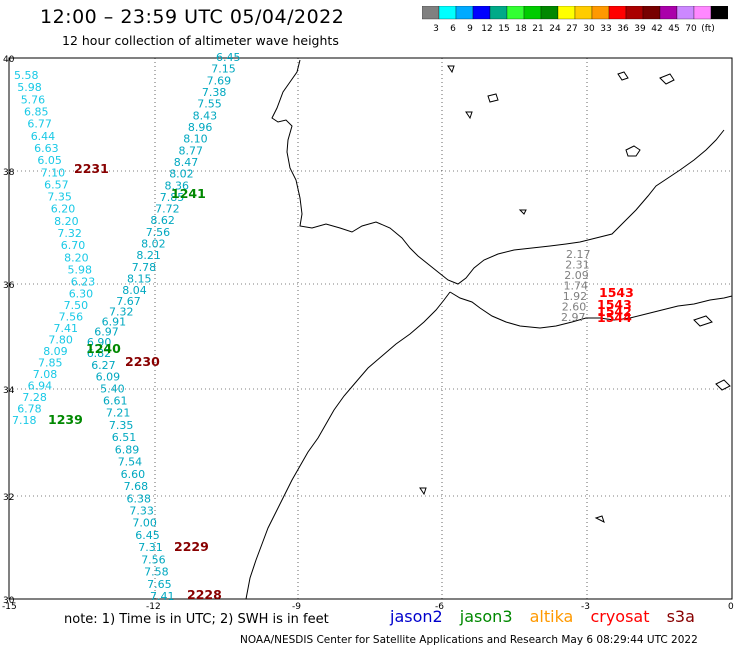 Image resolution: width=740 pixels, height=650 pixels. Describe the element at coordinates (228, 57) in the screenshot. I see `wave-height-label: 6.45` at that location.